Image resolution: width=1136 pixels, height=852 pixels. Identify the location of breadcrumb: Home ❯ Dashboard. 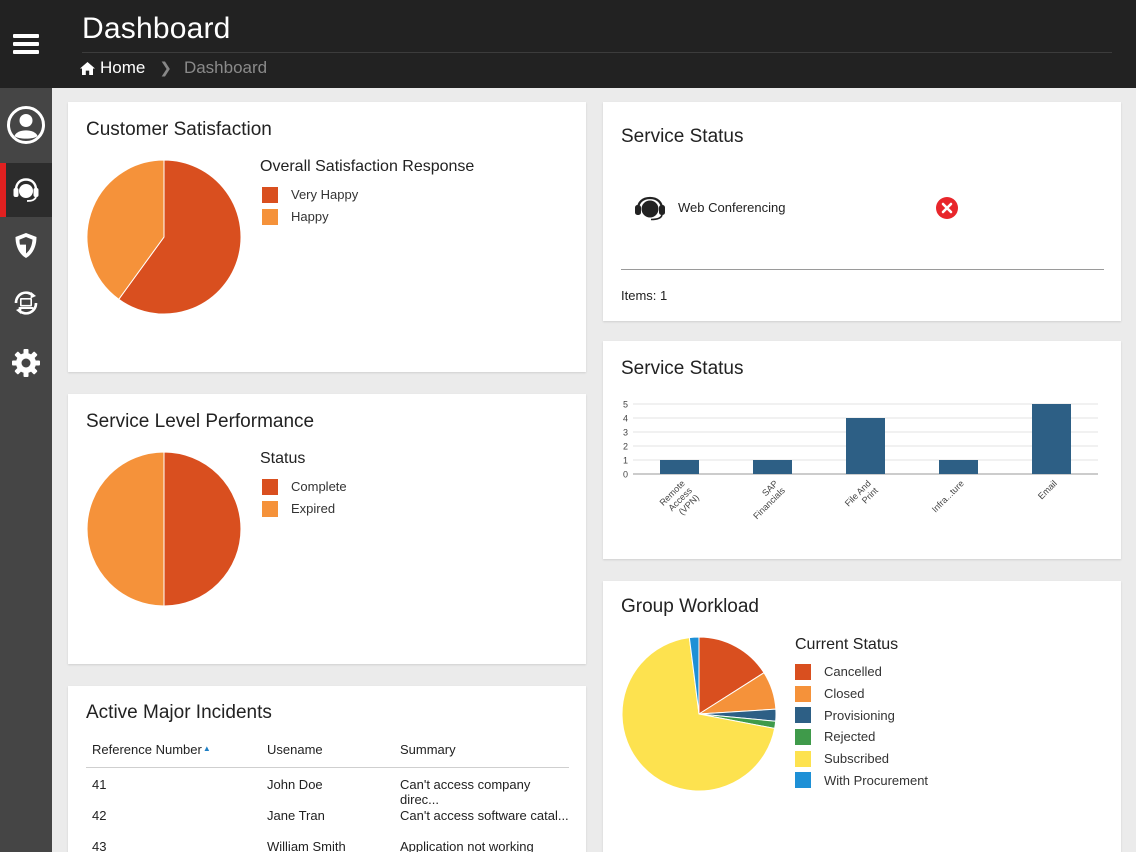
(173, 68).